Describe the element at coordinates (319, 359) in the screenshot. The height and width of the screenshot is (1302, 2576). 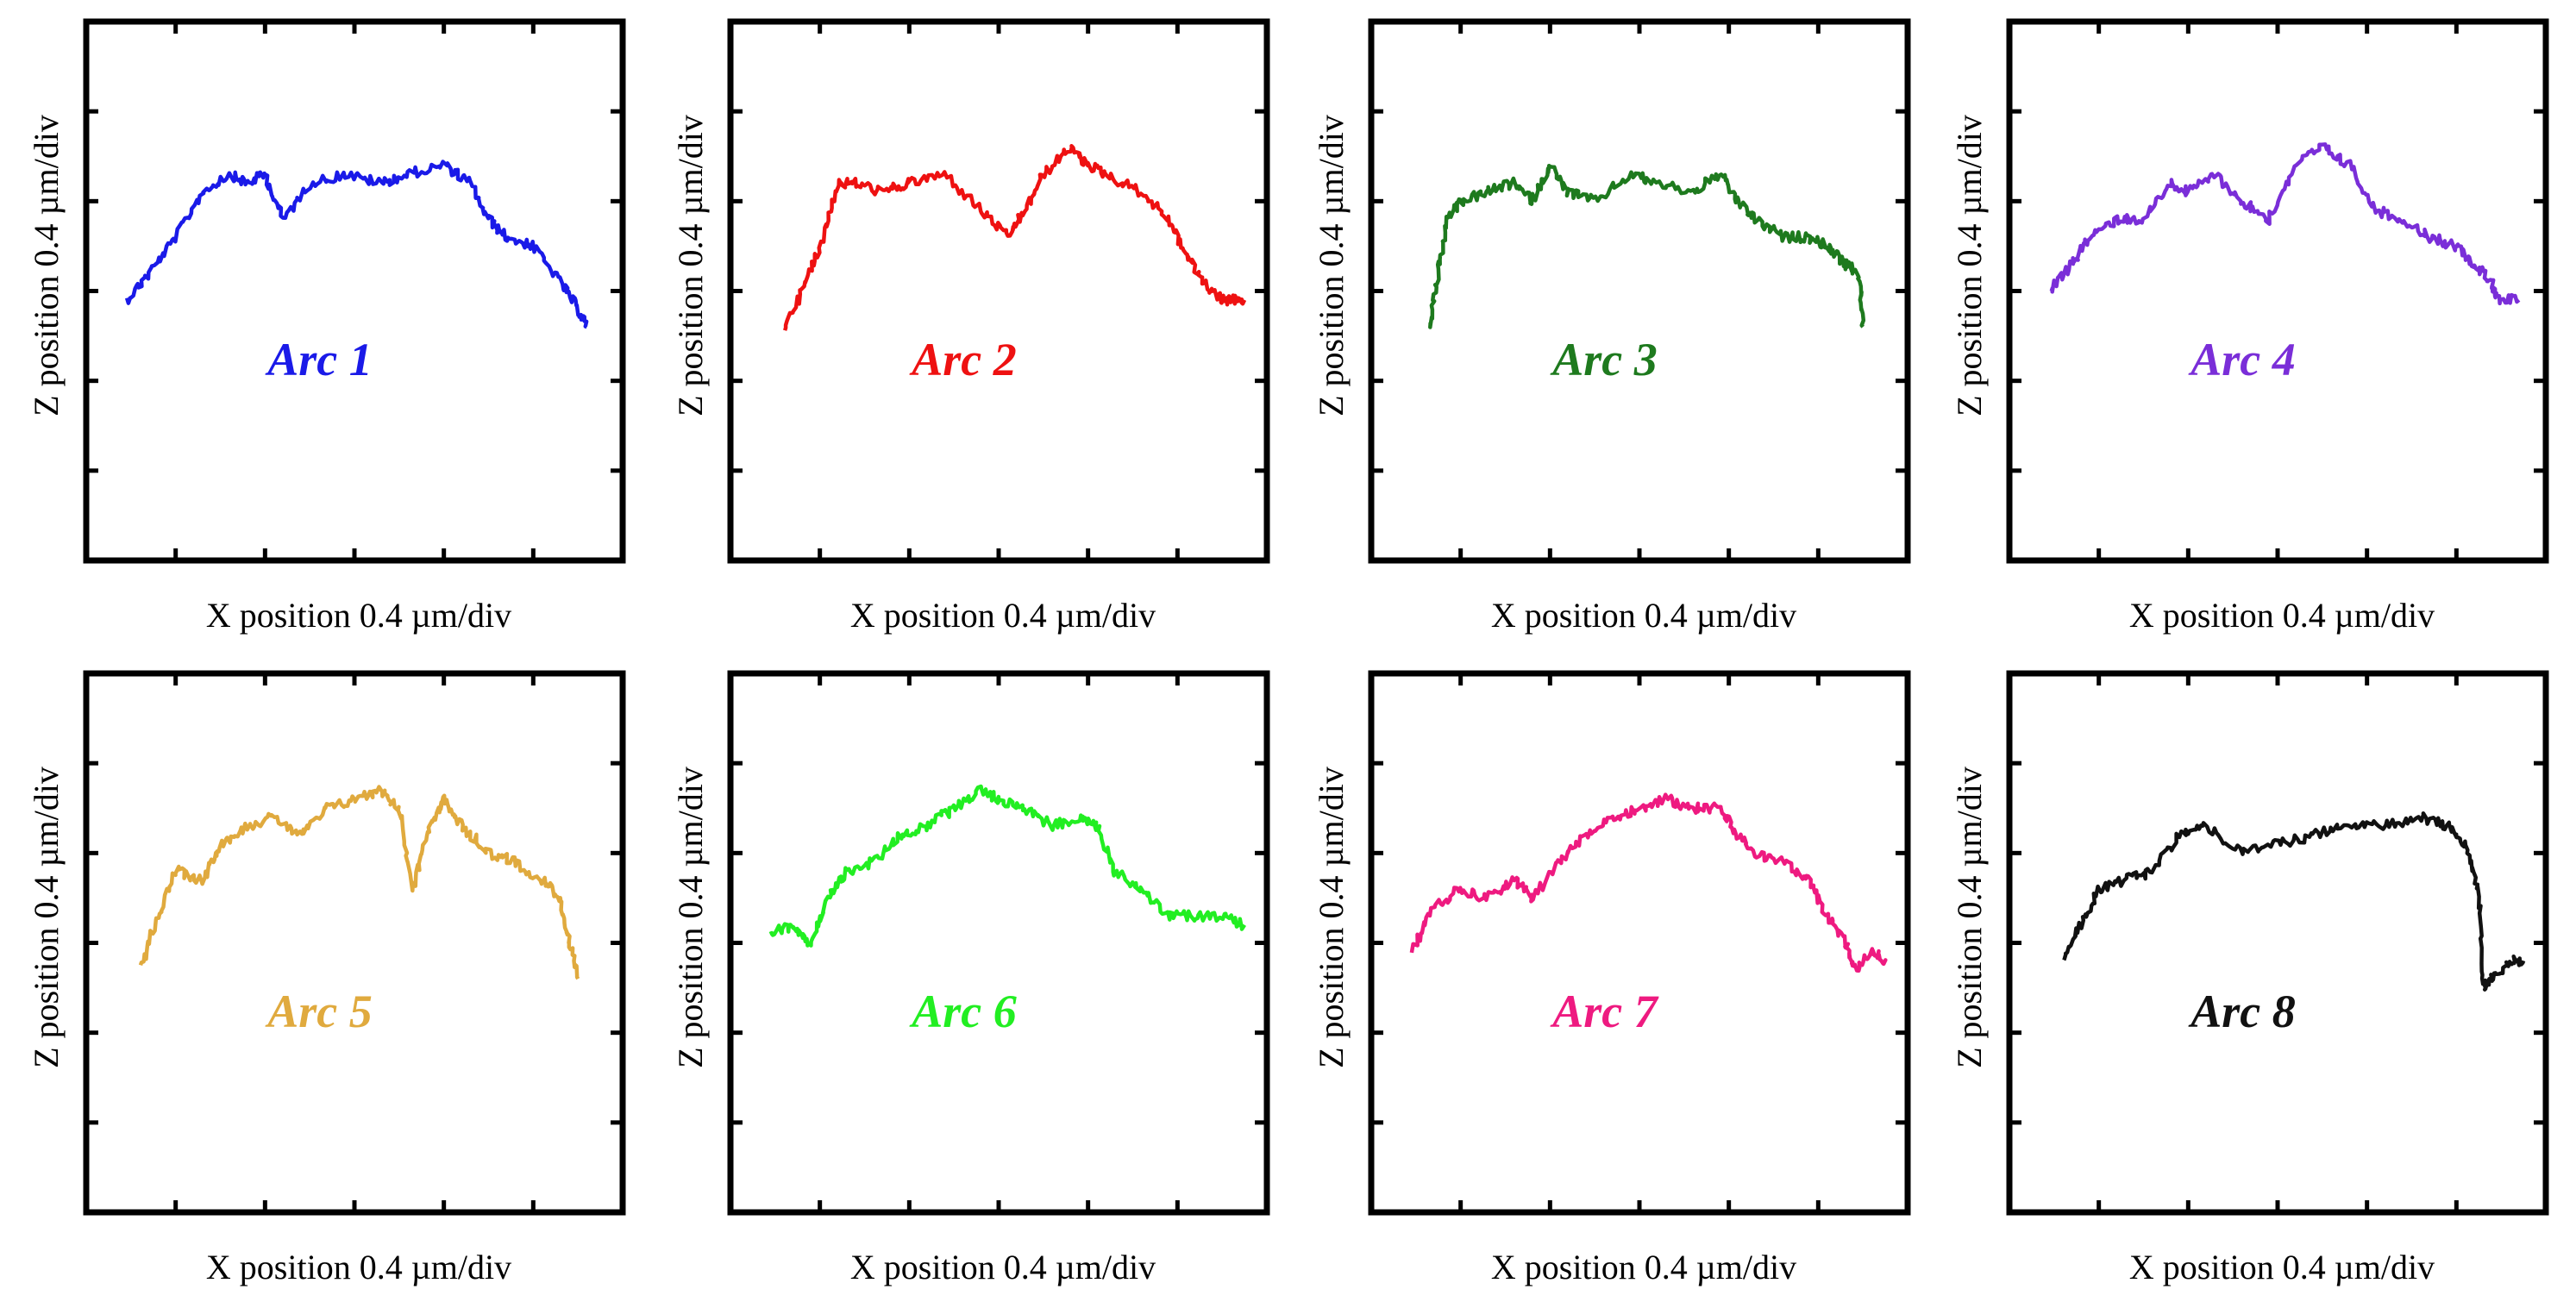
I see `arc-label: Arc 1` at that location.